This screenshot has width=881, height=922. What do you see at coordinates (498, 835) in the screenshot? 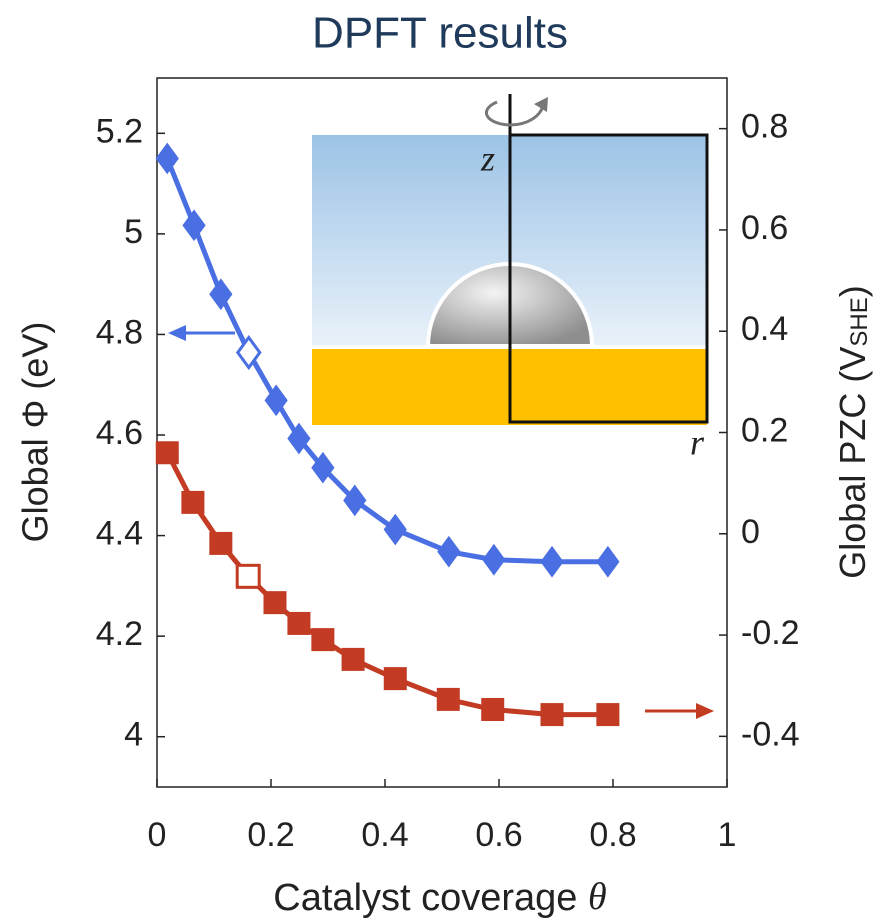
I see `x-tick-label: 0.6` at bounding box center [498, 835].